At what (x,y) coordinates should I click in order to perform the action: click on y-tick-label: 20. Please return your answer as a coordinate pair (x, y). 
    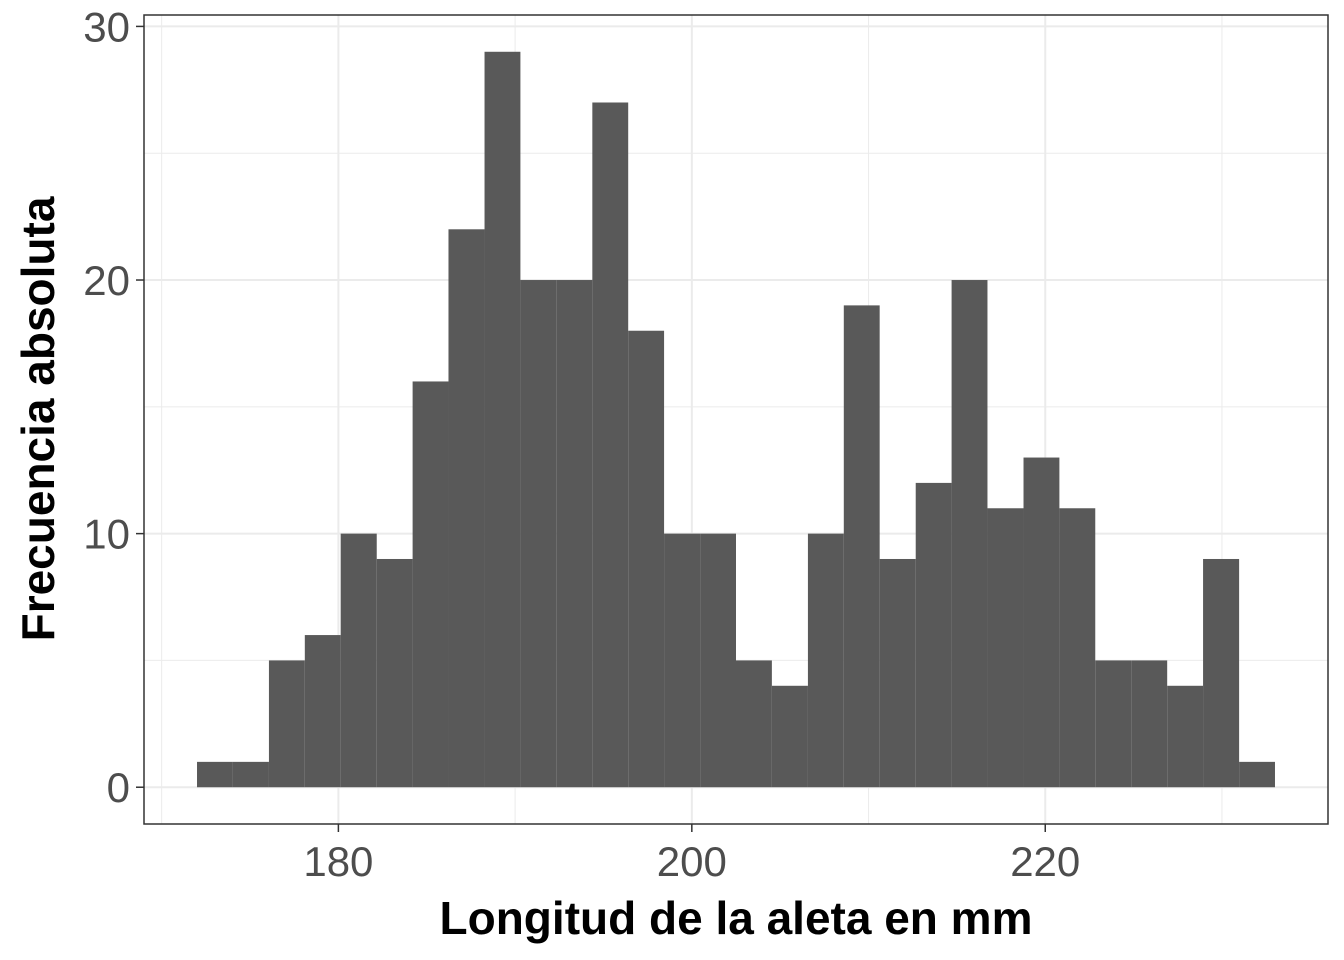
    Looking at the image, I should click on (106, 280).